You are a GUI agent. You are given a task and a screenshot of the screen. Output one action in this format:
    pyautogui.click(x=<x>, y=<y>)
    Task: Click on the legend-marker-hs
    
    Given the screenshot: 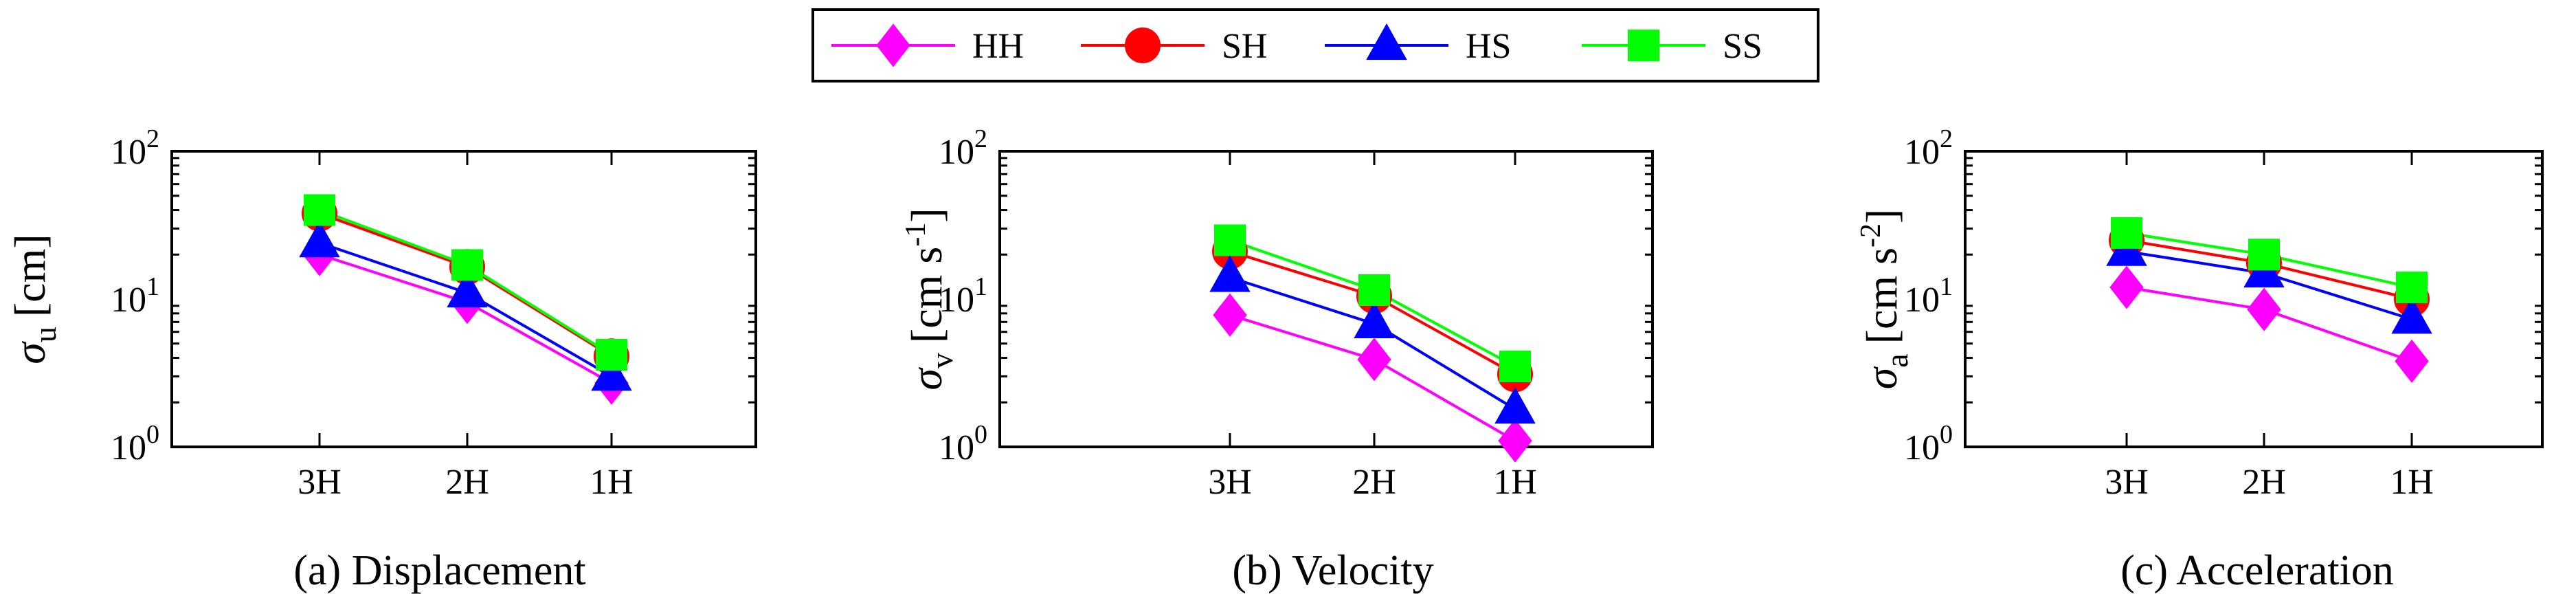 What is the action you would take?
    pyautogui.click(x=1386, y=41)
    